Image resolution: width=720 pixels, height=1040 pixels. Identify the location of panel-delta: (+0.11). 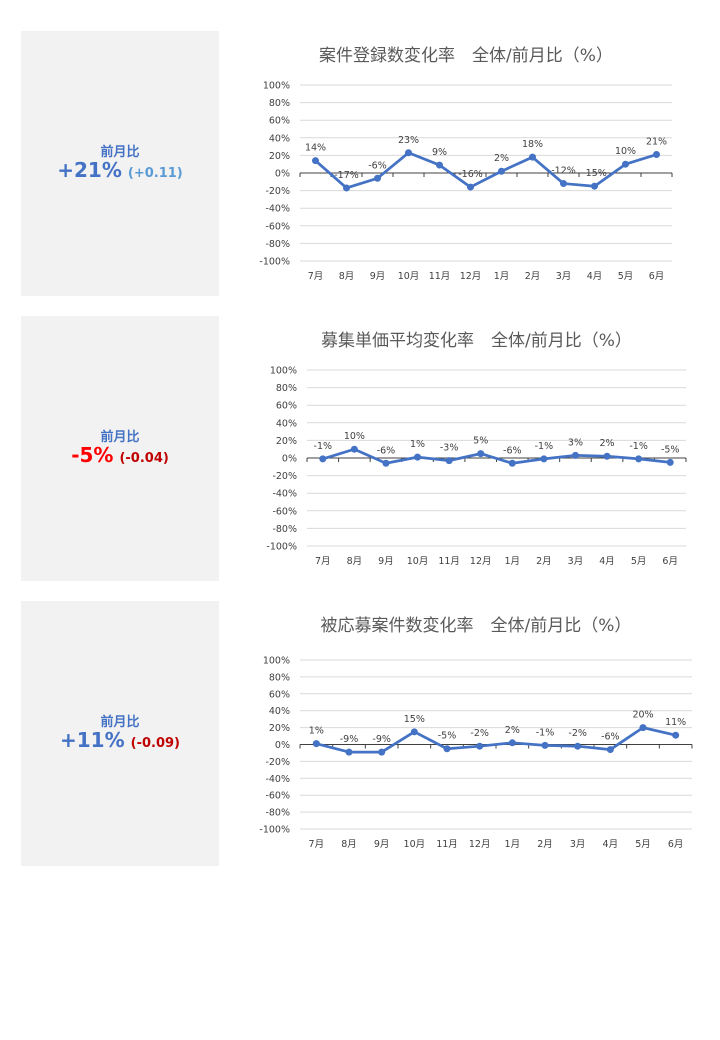
(155, 173).